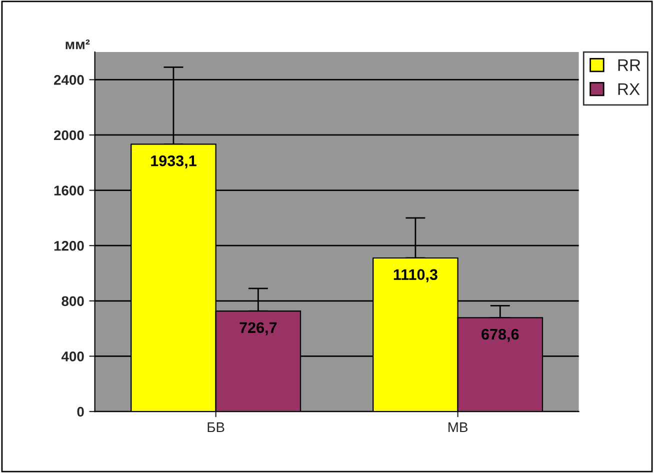  Describe the element at coordinates (80, 411) in the screenshot. I see `y-tick-label: 0` at that location.